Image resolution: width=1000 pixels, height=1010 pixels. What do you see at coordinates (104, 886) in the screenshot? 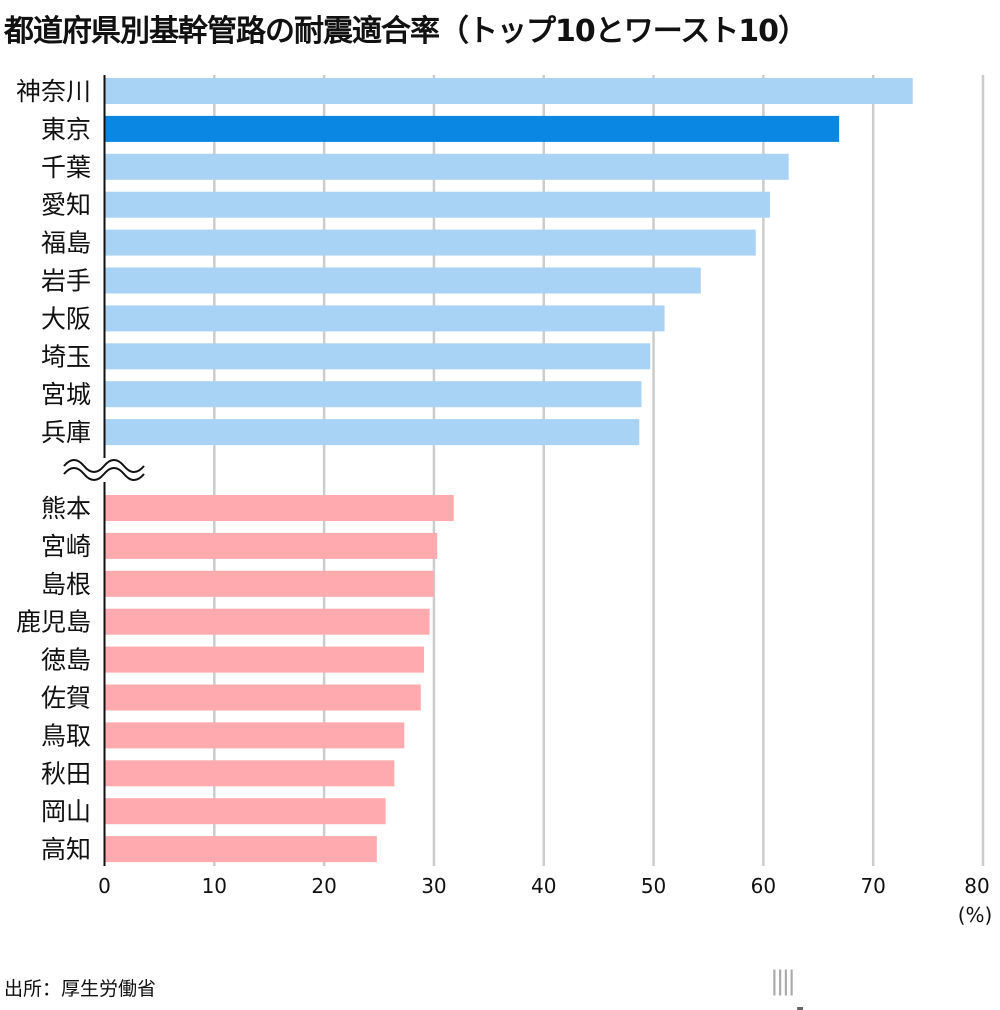
I see `x-tick-label: 0` at bounding box center [104, 886].